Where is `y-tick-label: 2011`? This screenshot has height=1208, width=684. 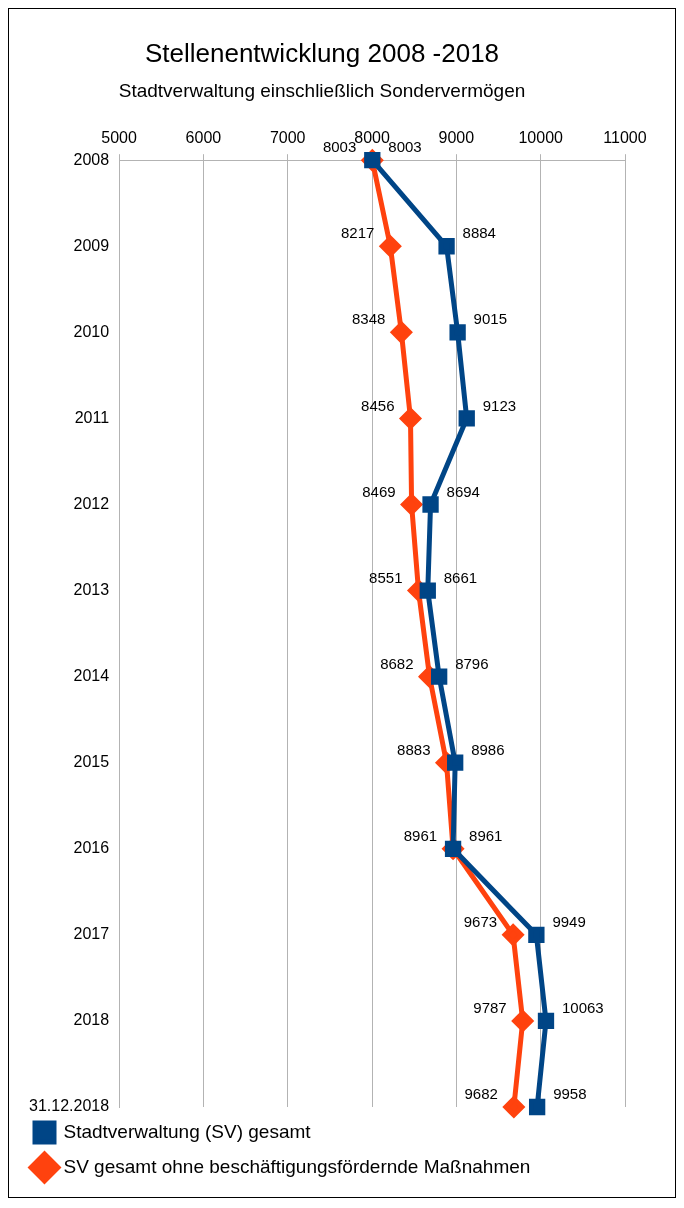 y-tick-label: 2011 is located at coordinates (92, 417).